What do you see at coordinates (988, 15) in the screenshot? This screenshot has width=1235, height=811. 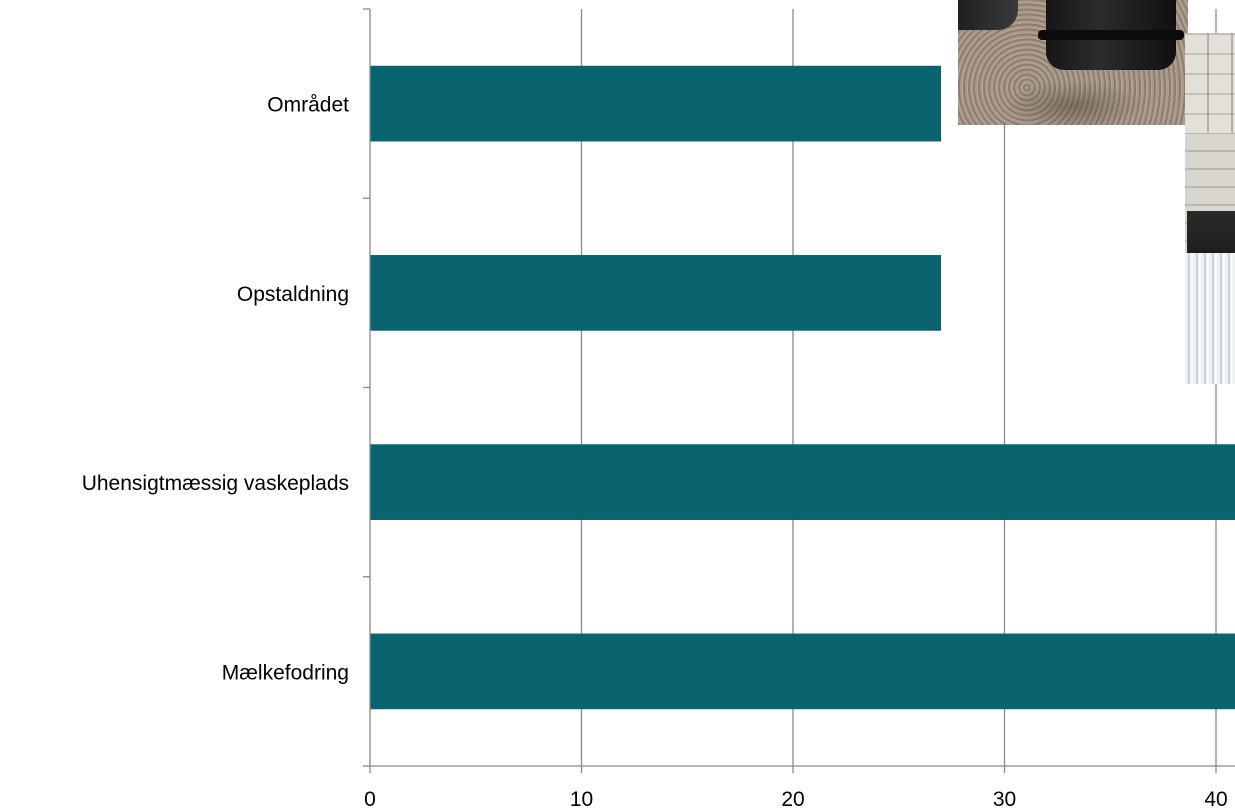 I see `tank-left-part` at bounding box center [988, 15].